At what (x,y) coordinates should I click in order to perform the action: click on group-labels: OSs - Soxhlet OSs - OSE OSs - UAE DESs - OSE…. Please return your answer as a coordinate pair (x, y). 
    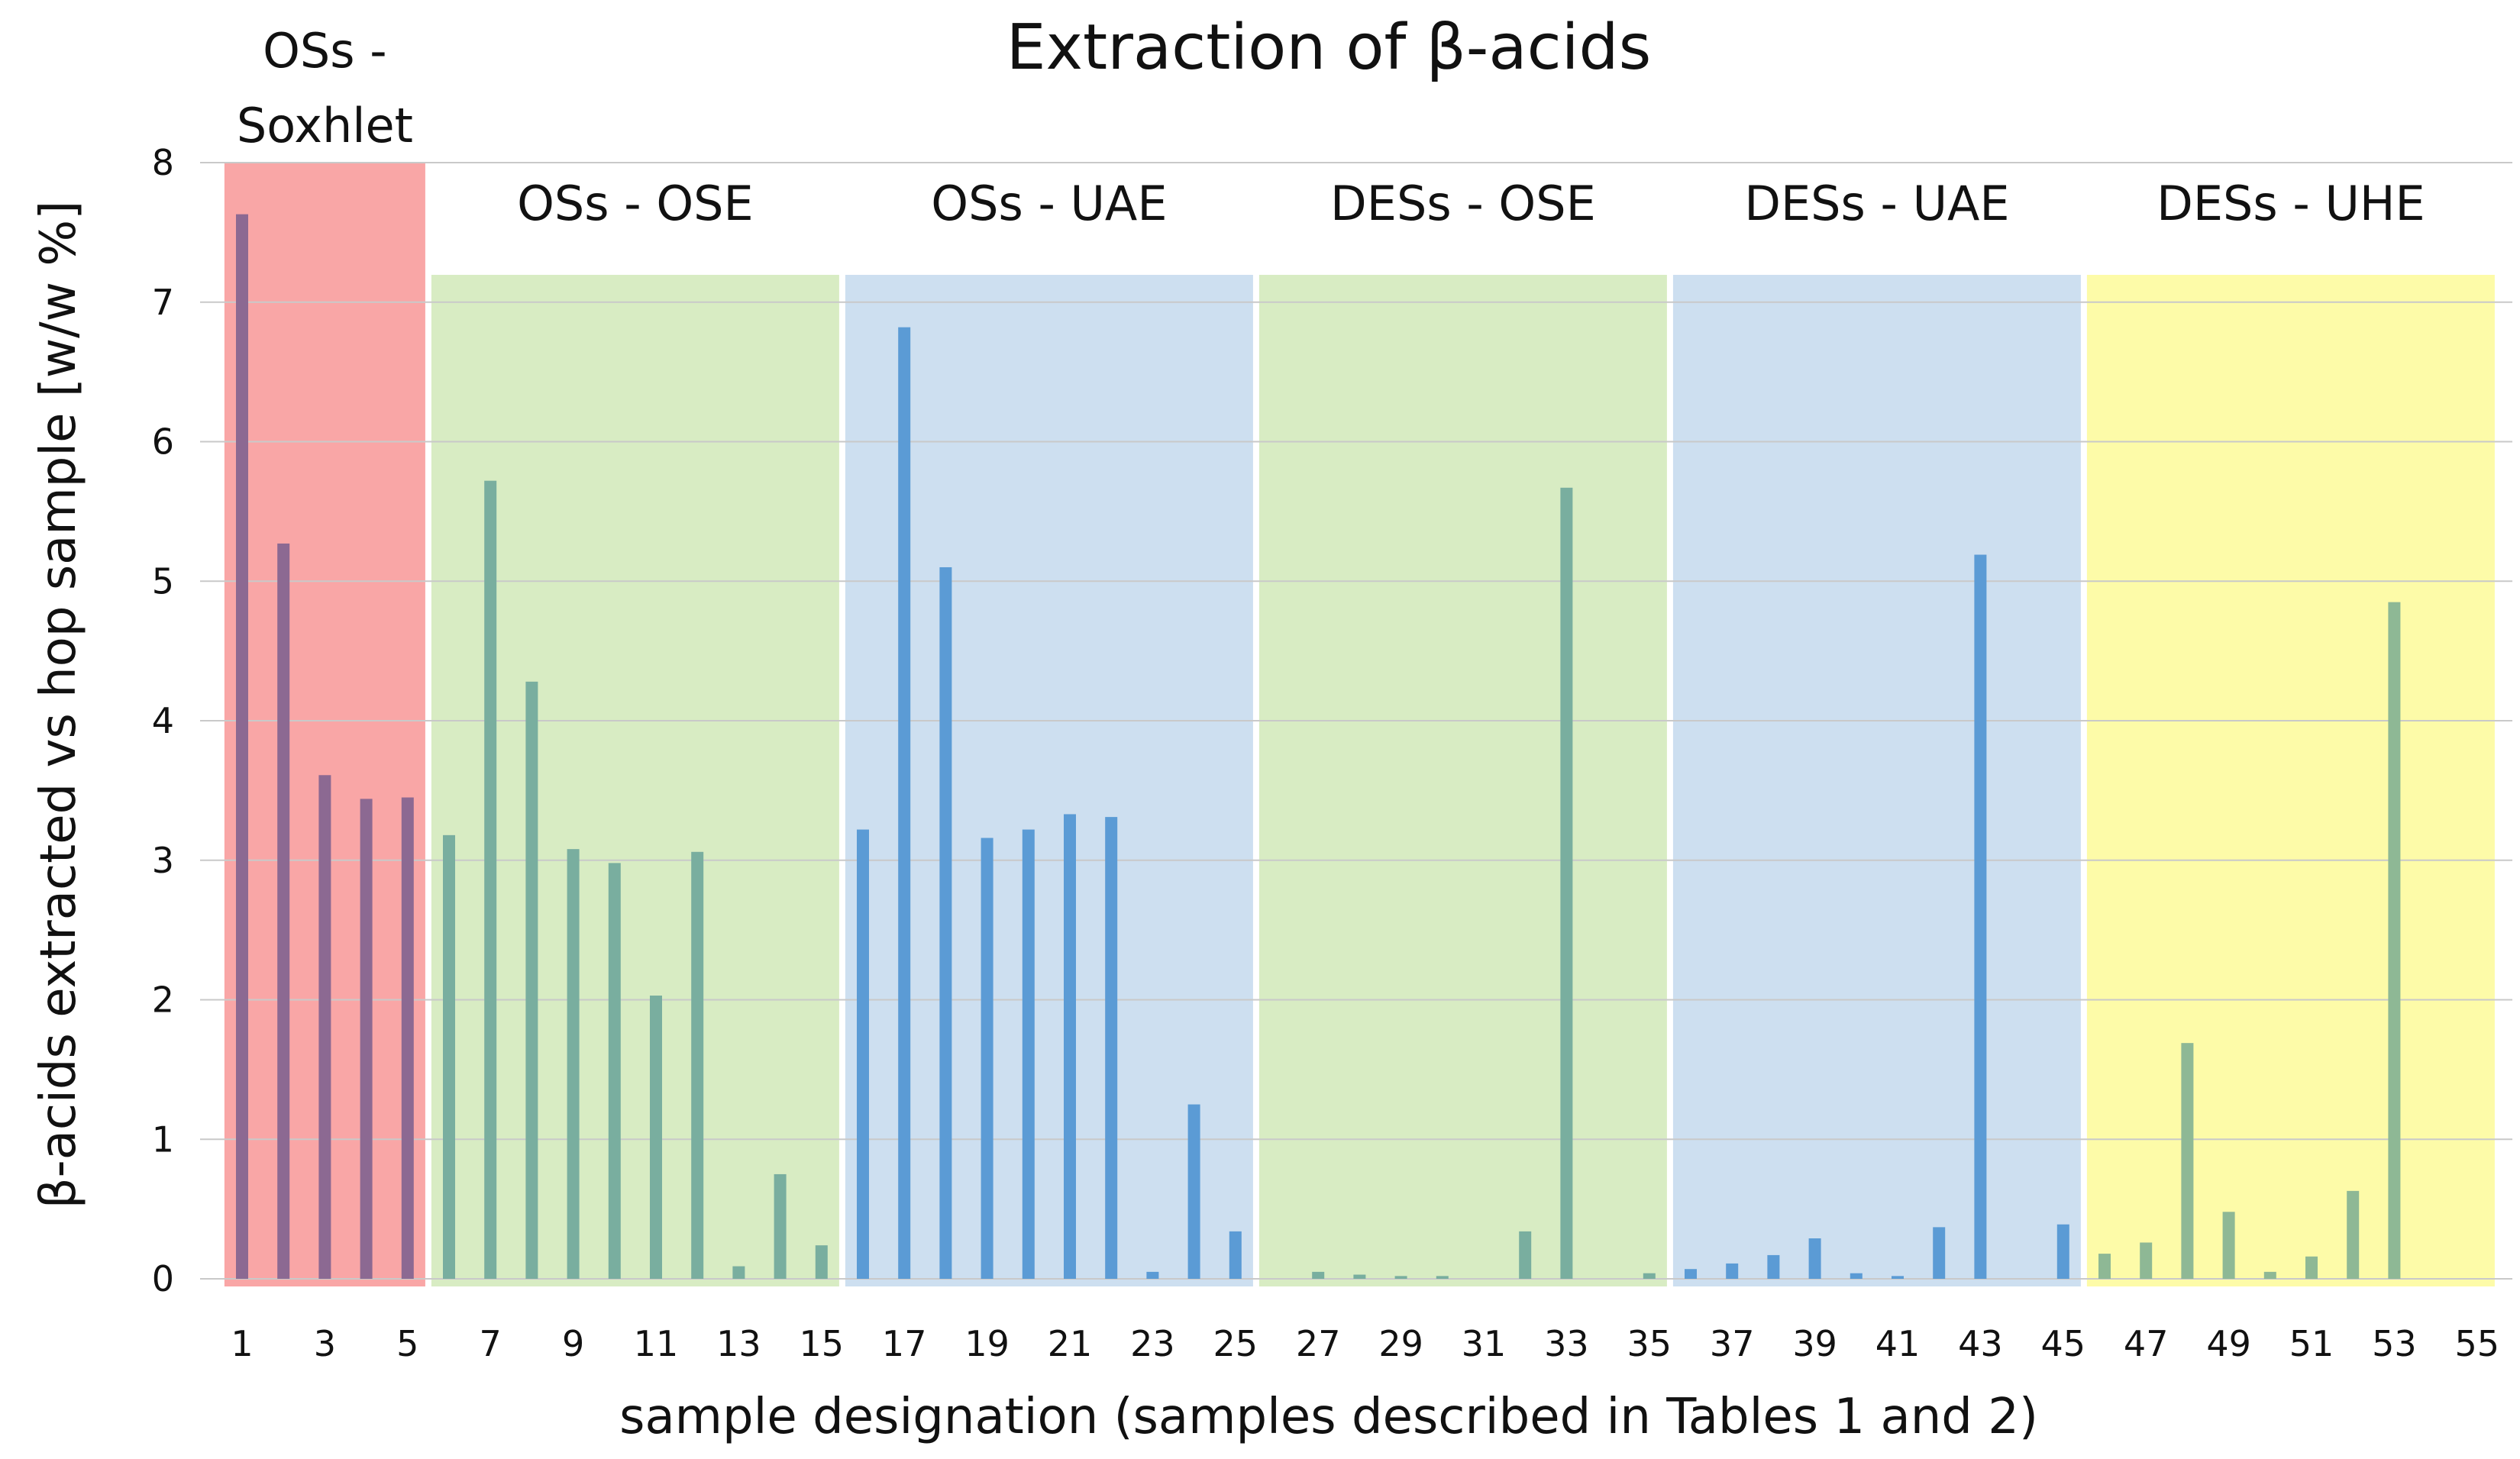
    Looking at the image, I should click on (1331, 127).